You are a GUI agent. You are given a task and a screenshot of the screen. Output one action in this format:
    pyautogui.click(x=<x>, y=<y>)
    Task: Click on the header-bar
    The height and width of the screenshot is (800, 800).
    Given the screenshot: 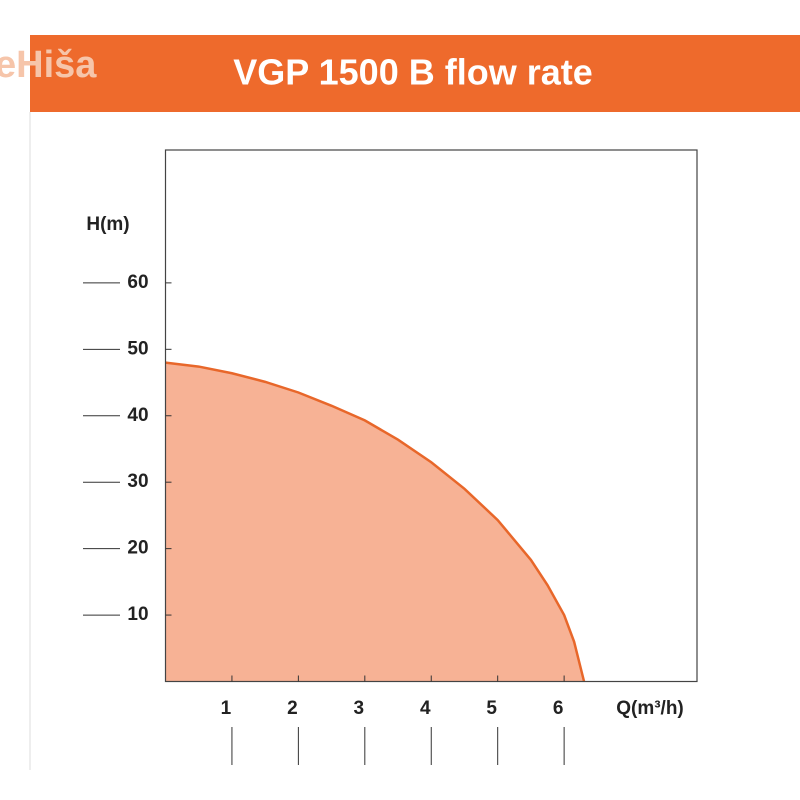 What is the action you would take?
    pyautogui.click(x=415, y=73)
    